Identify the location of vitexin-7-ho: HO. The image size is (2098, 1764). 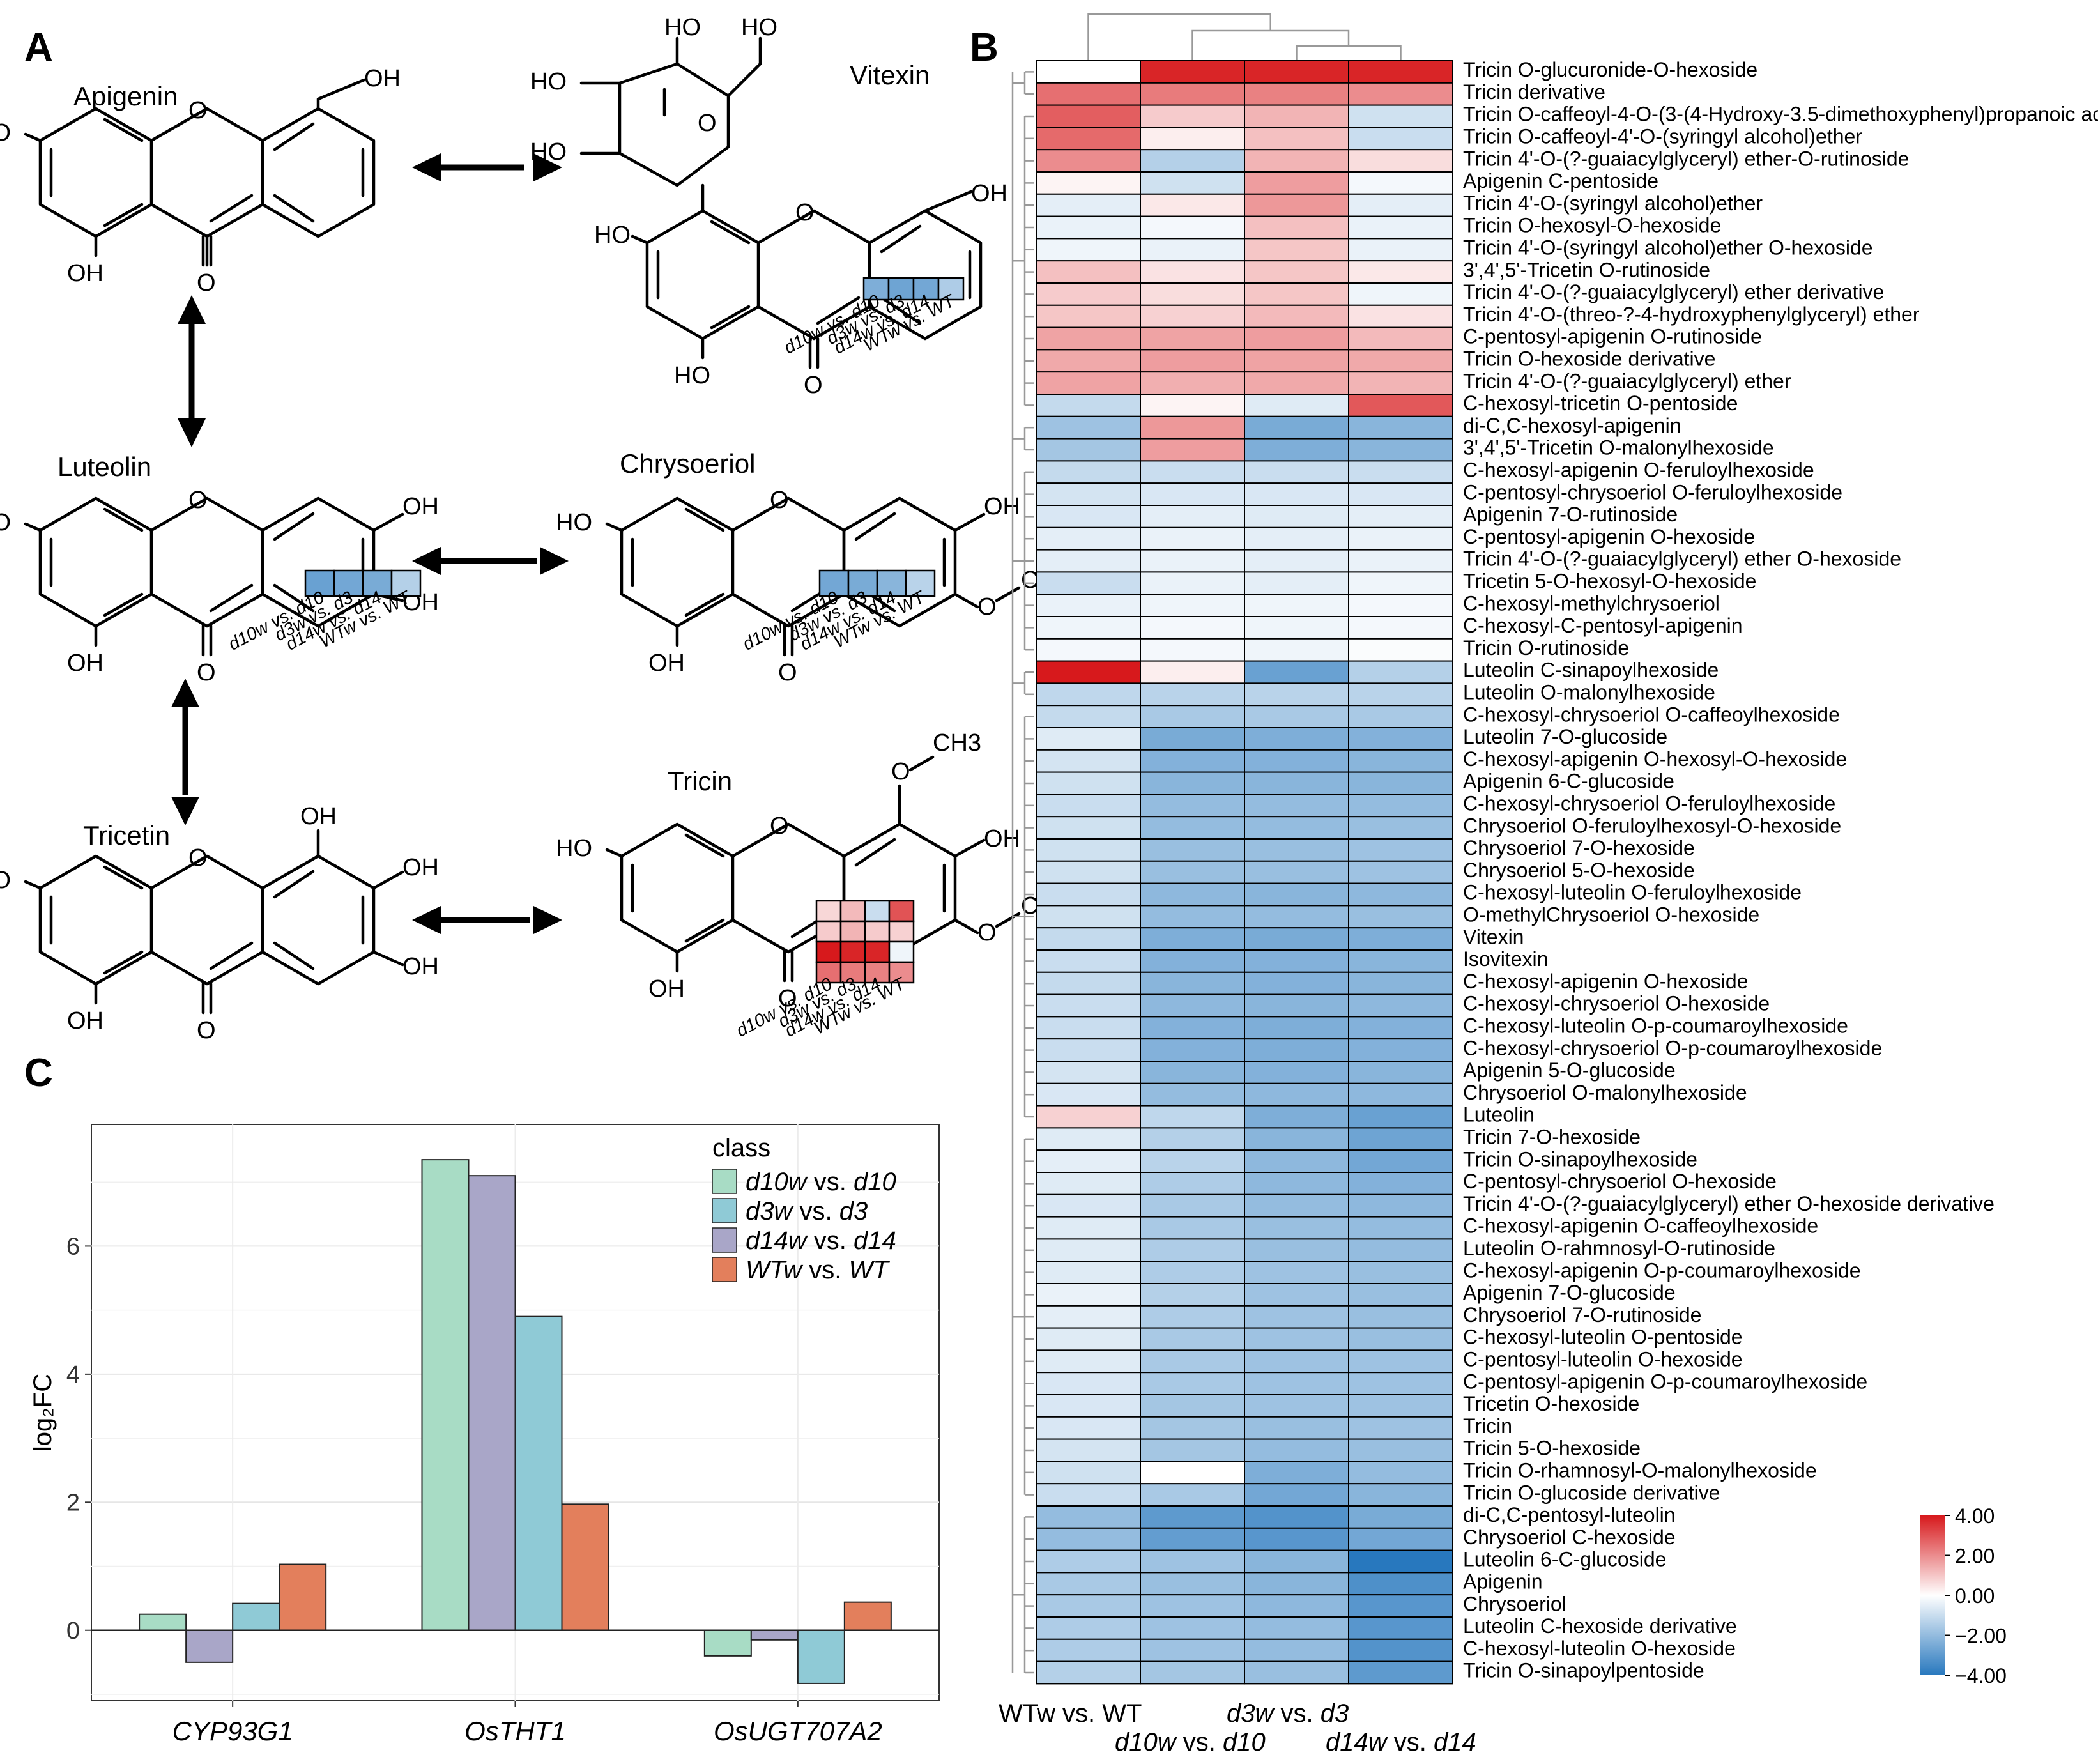
(612, 235).